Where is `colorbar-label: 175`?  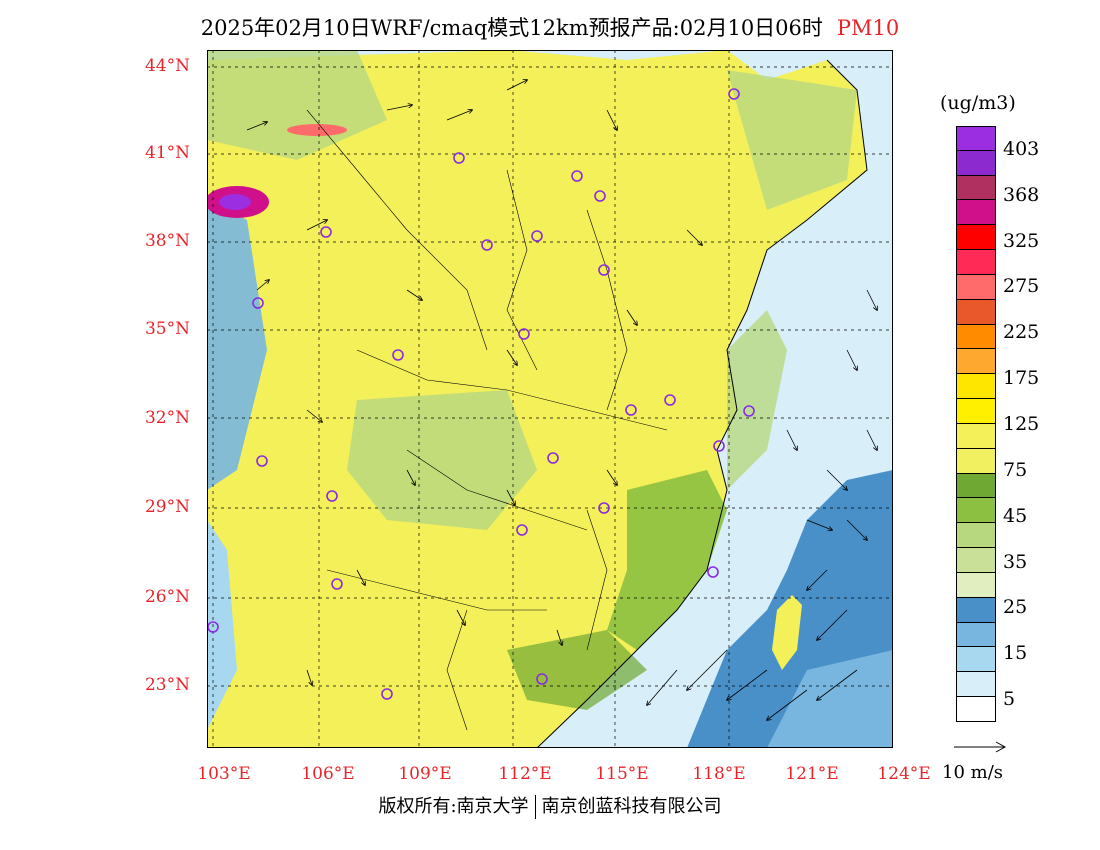 colorbar-label: 175 is located at coordinates (1021, 378).